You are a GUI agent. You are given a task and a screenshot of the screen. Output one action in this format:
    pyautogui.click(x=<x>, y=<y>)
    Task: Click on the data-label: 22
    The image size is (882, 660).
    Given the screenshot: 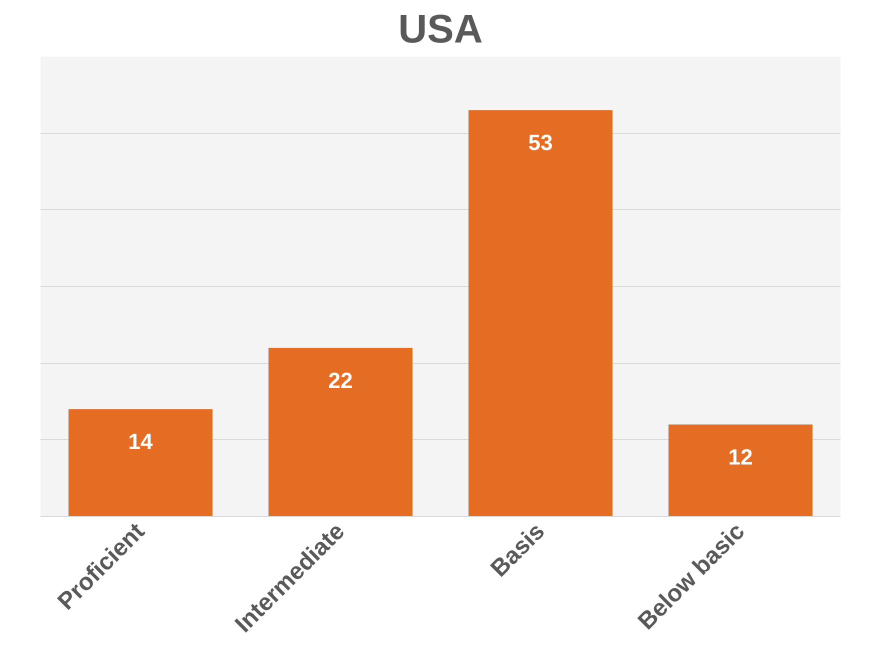 What is the action you would take?
    pyautogui.click(x=340, y=380)
    